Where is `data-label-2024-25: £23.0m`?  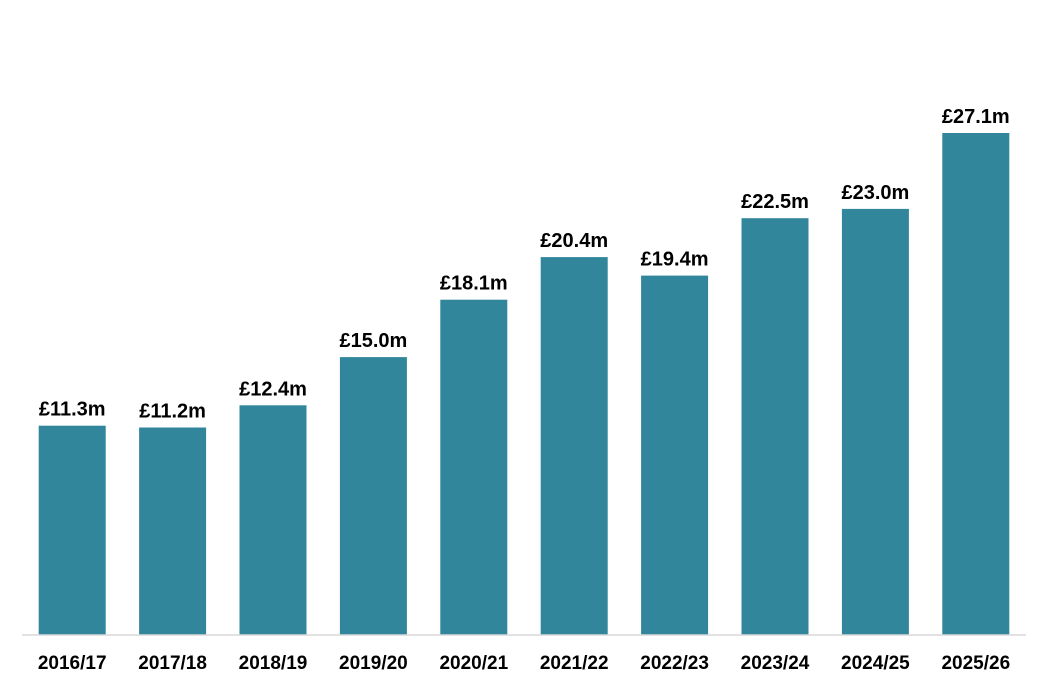
data-label-2024-25: £23.0m is located at coordinates (875, 193).